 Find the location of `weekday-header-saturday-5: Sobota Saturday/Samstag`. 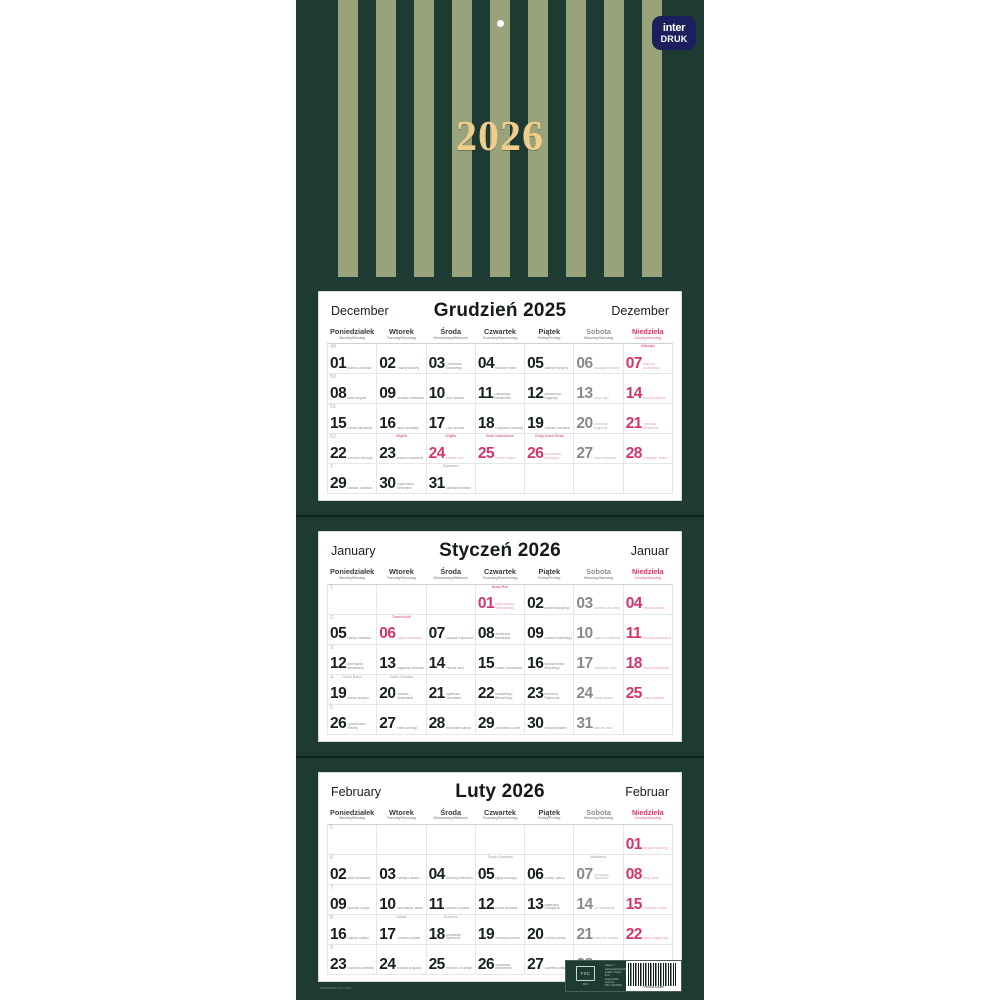

weekday-header-saturday-5: Sobota Saturday/Samstag is located at coordinates (598, 816).